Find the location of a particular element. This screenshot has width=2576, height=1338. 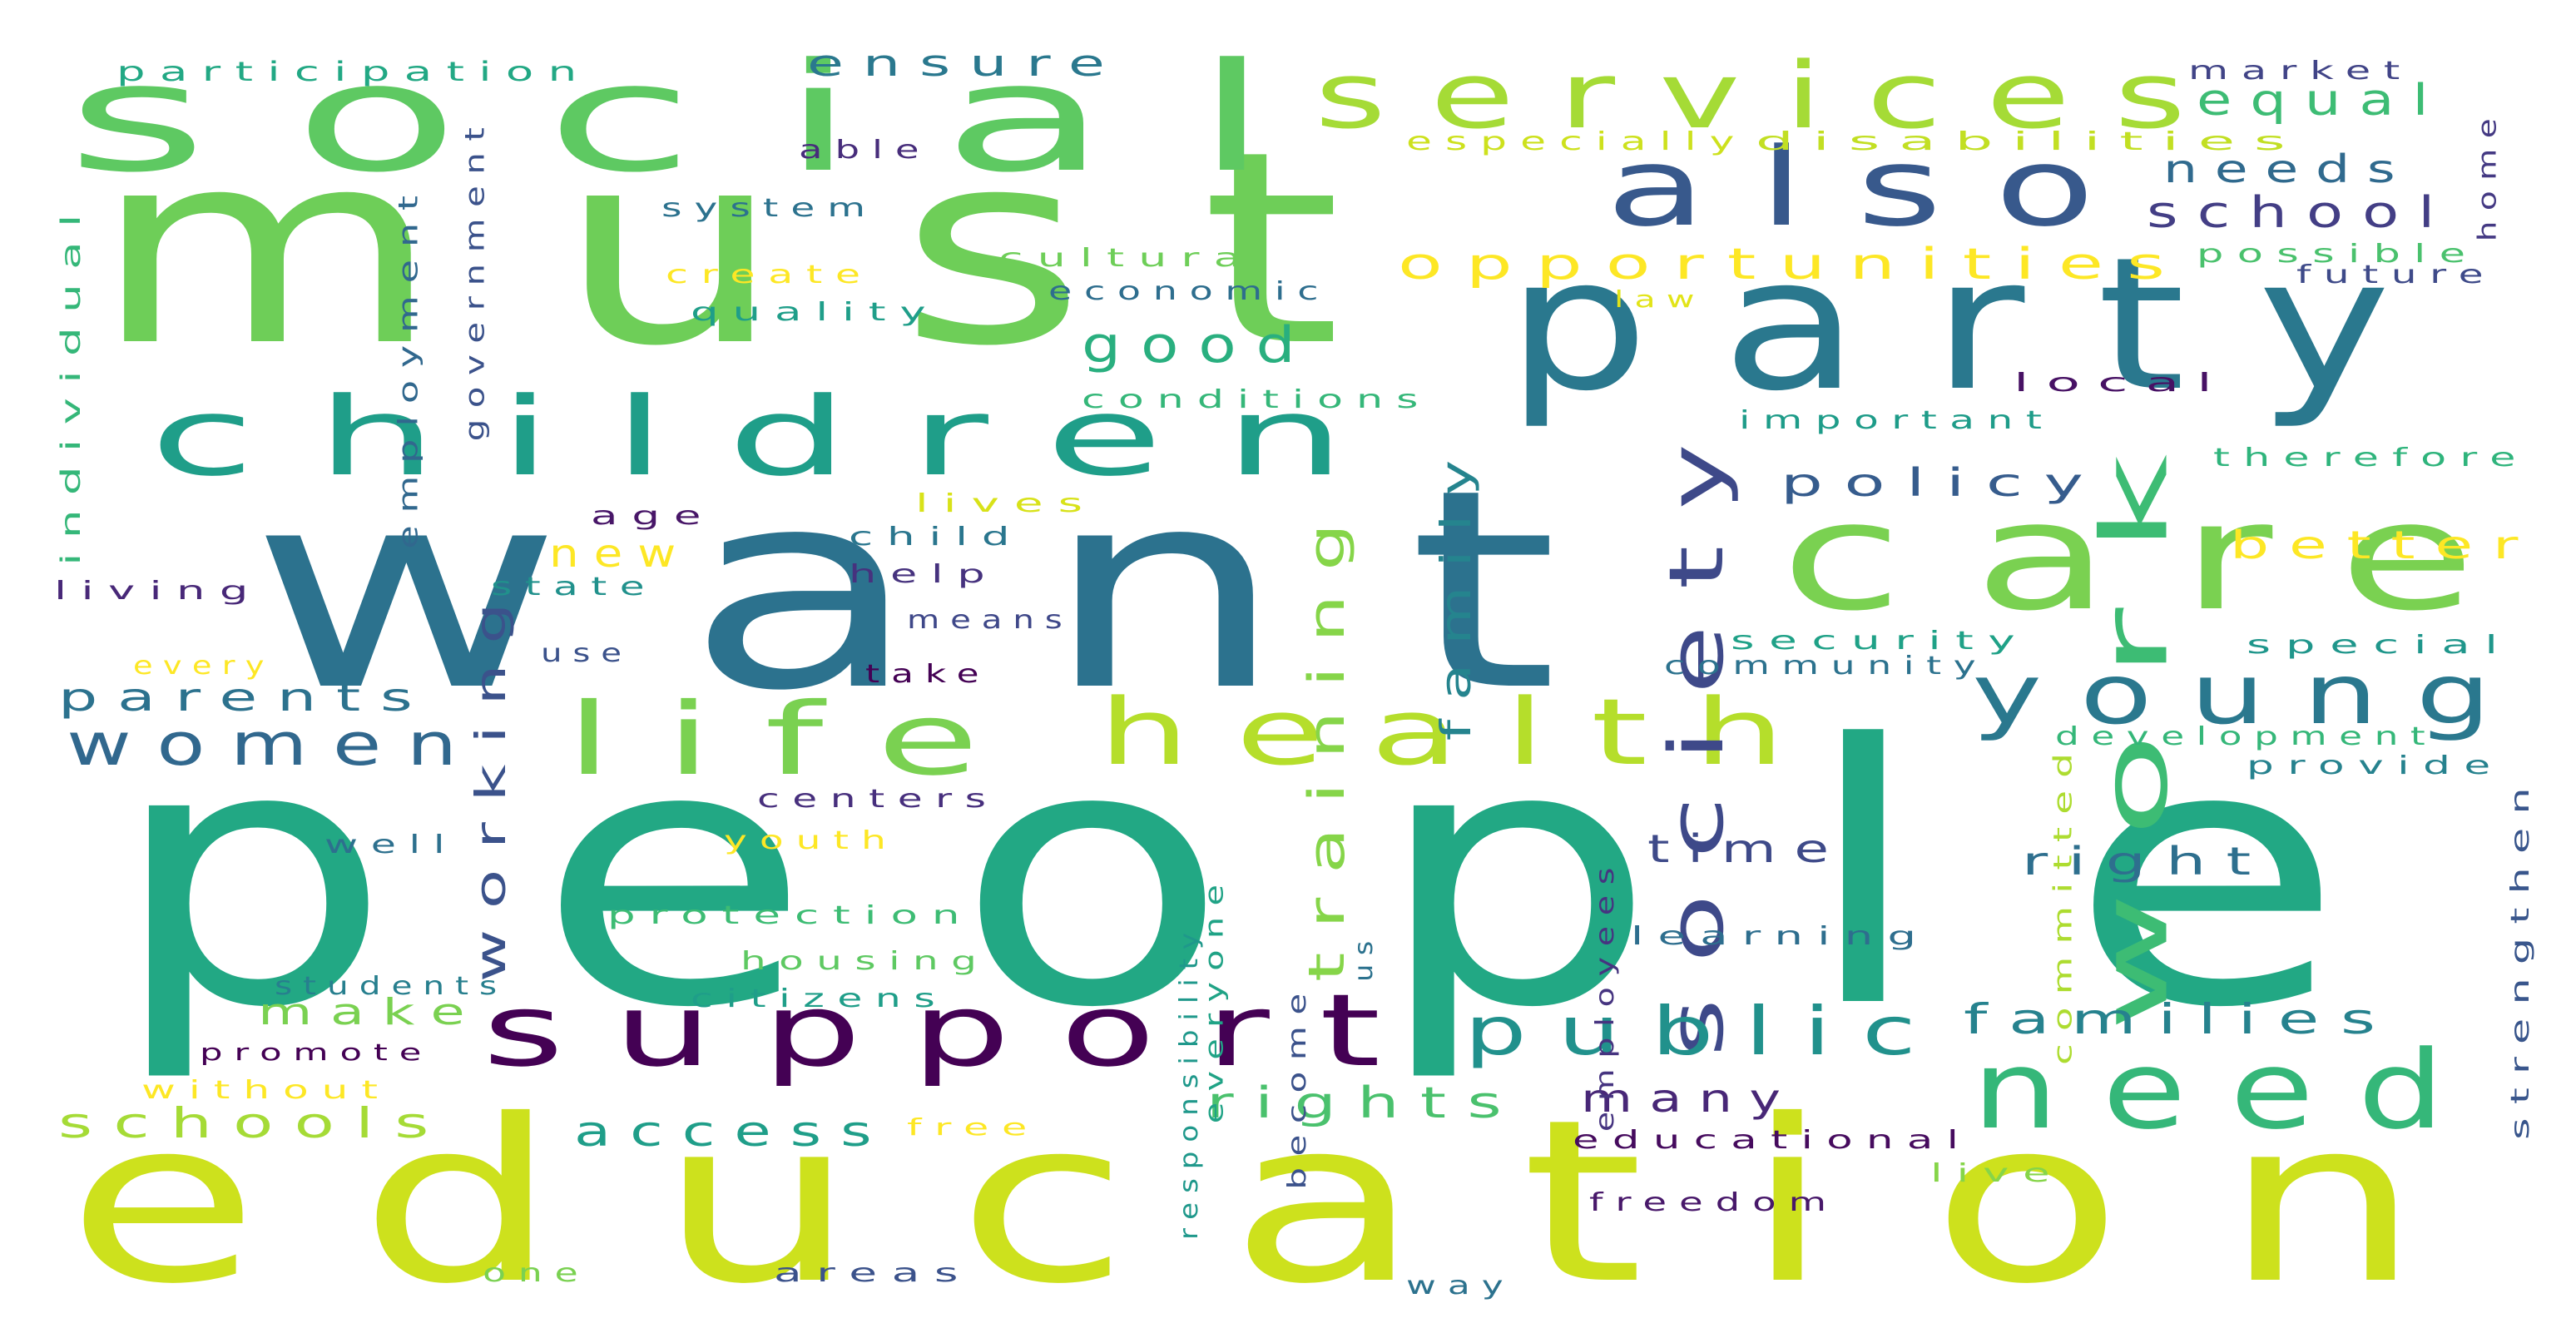

word-better: better is located at coordinates (2384, 545).